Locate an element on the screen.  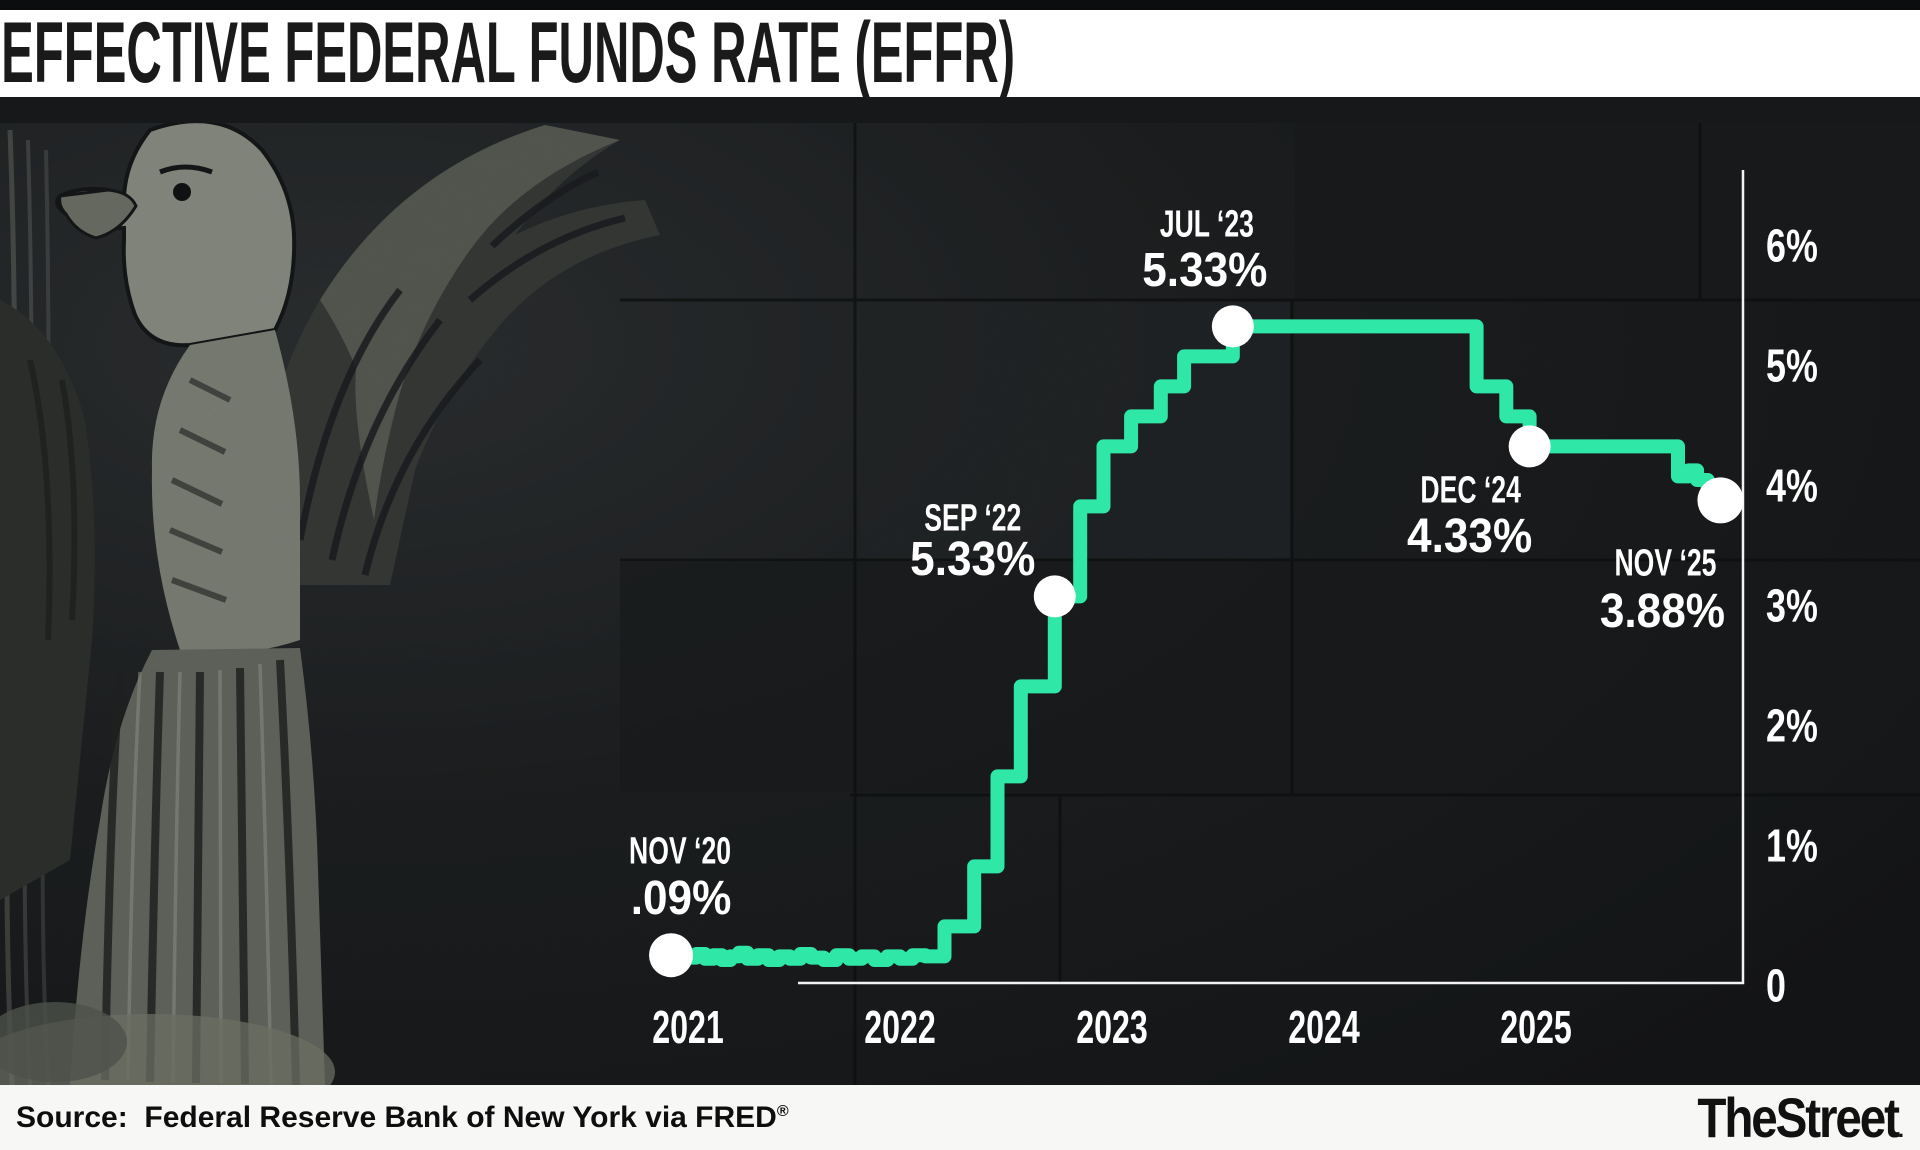
registered-mark: ® is located at coordinates (782, 1111).